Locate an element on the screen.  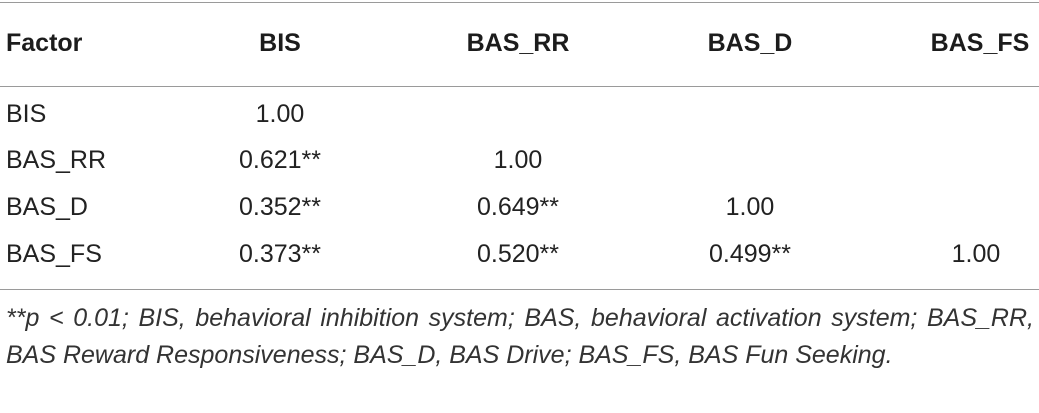
row-label: BIS is located at coordinates (26, 114).